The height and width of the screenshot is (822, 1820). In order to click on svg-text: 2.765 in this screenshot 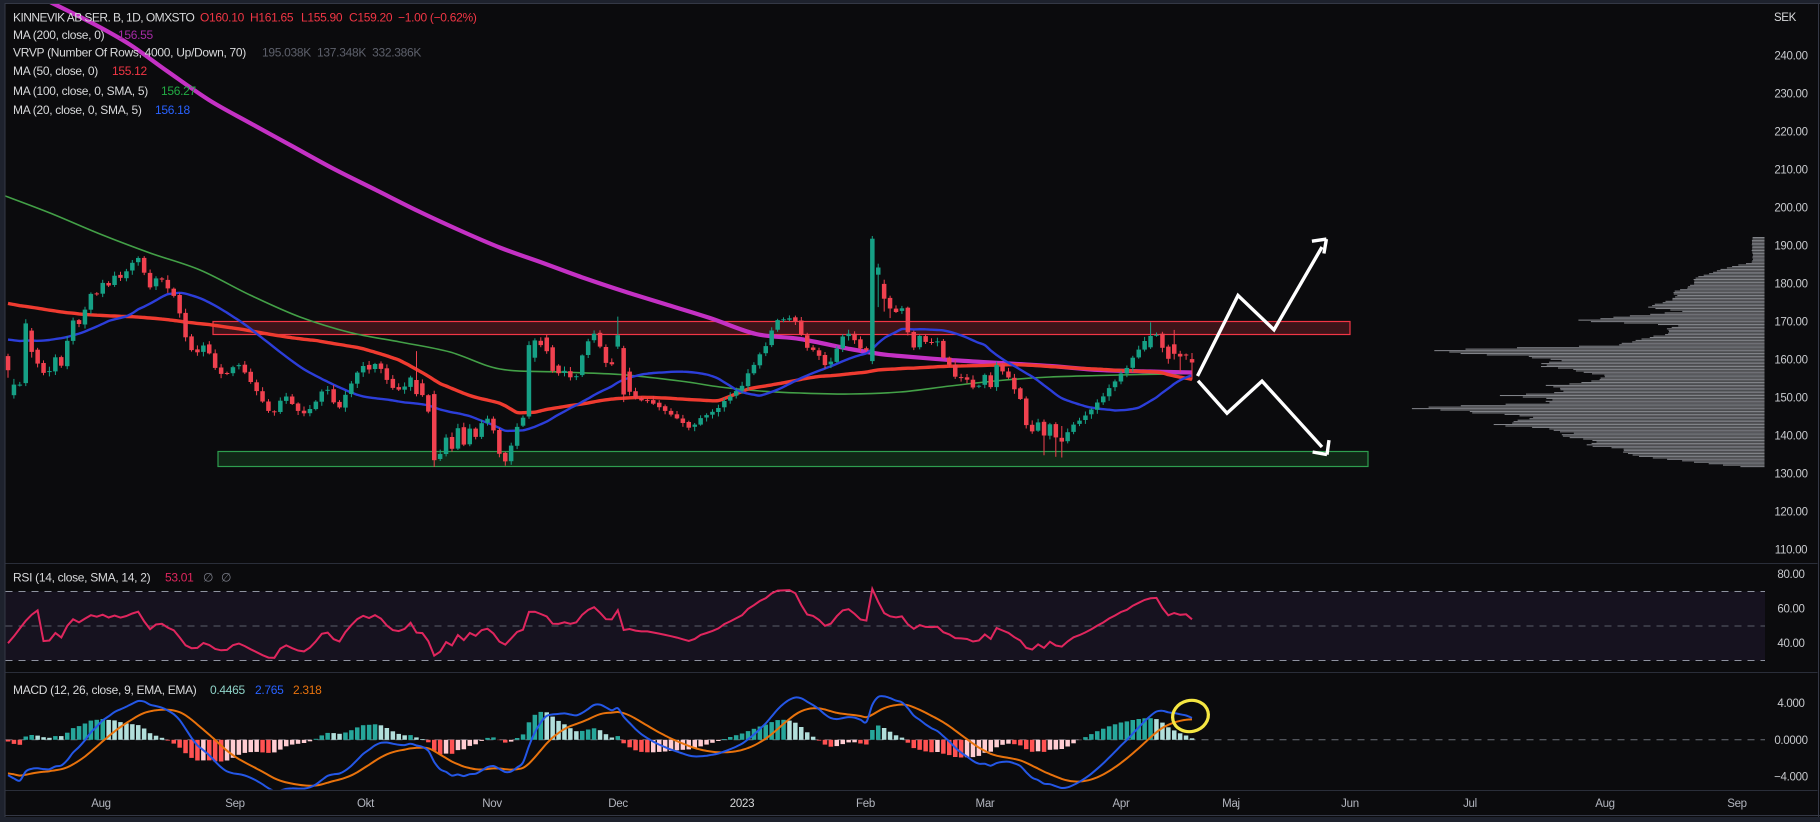, I will do `click(269, 690)`.